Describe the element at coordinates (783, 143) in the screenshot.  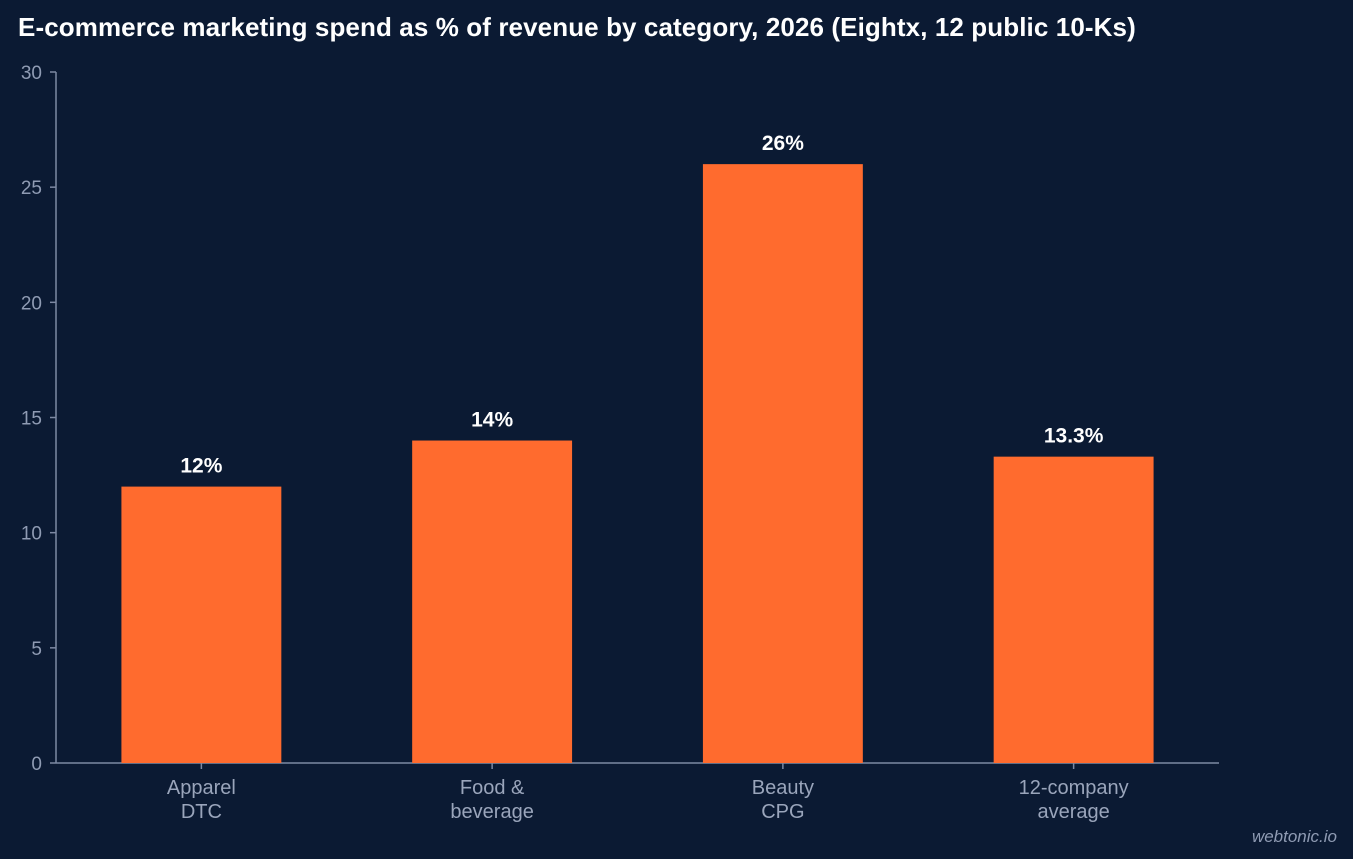
I see `data-label: 26%` at that location.